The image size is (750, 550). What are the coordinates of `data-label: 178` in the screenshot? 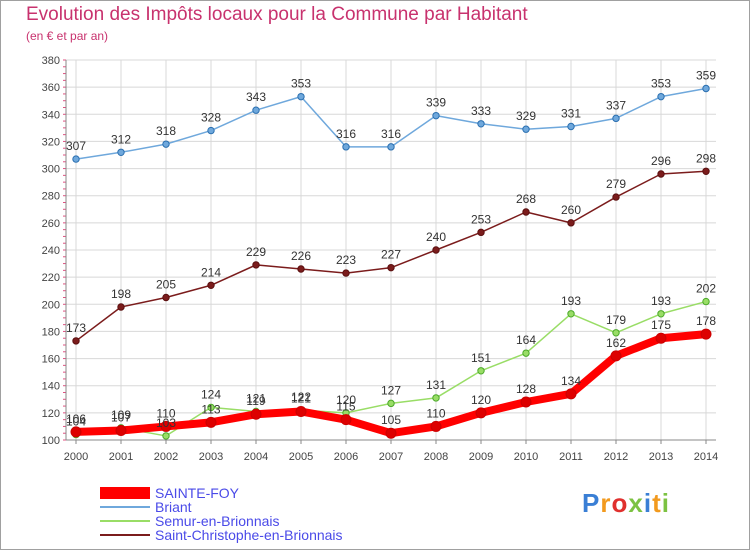 It's located at (706, 321).